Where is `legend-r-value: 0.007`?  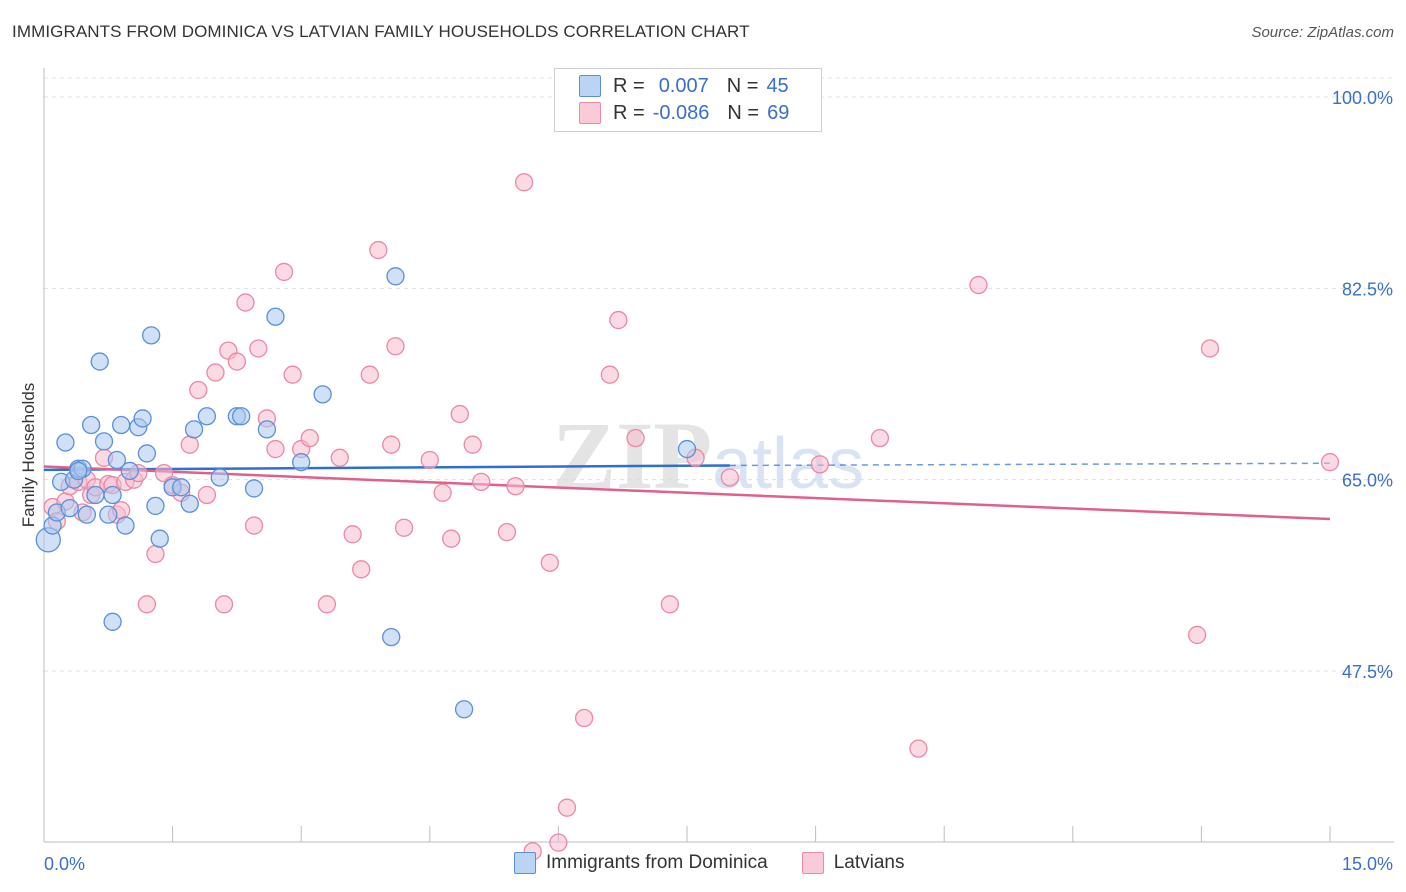
legend-r-value: 0.007 is located at coordinates (683, 85).